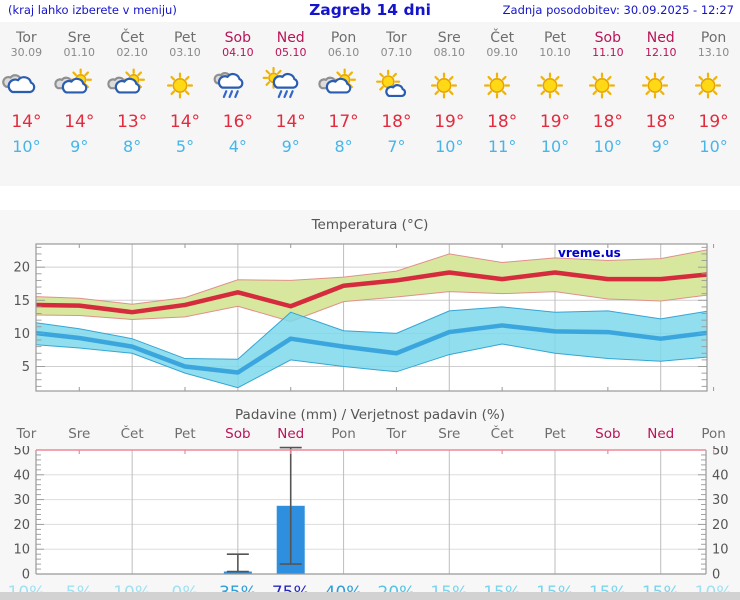 The image size is (740, 600). What do you see at coordinates (185, 146) in the screenshot?
I see `min-temp: 5°` at bounding box center [185, 146].